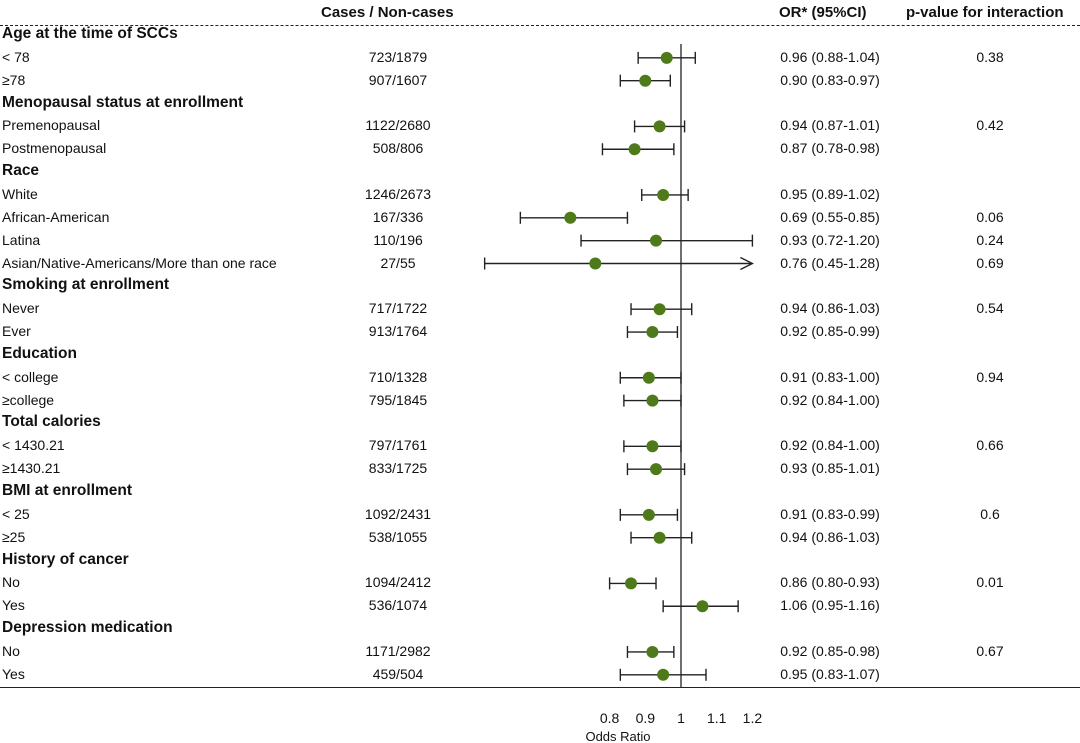 This screenshot has height=743, width=1080. Describe the element at coordinates (830, 308) in the screenshot. I see `or-ci-value: 0.94 (0.86-1.03)` at that location.